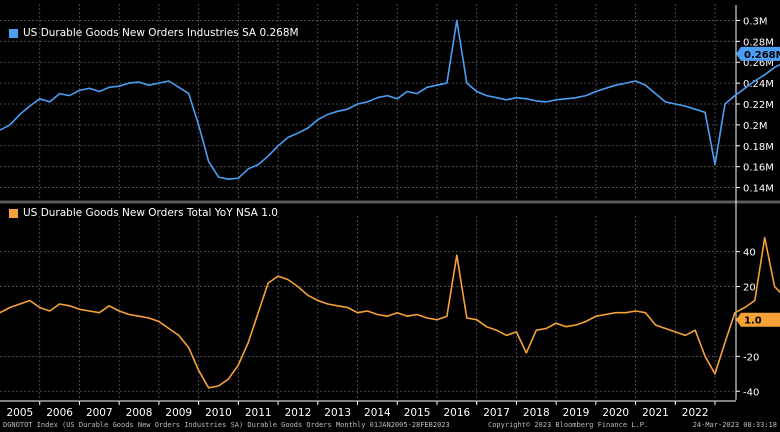  What do you see at coordinates (139, 413) in the screenshot?
I see `x-tick-label: 2008` at bounding box center [139, 413].